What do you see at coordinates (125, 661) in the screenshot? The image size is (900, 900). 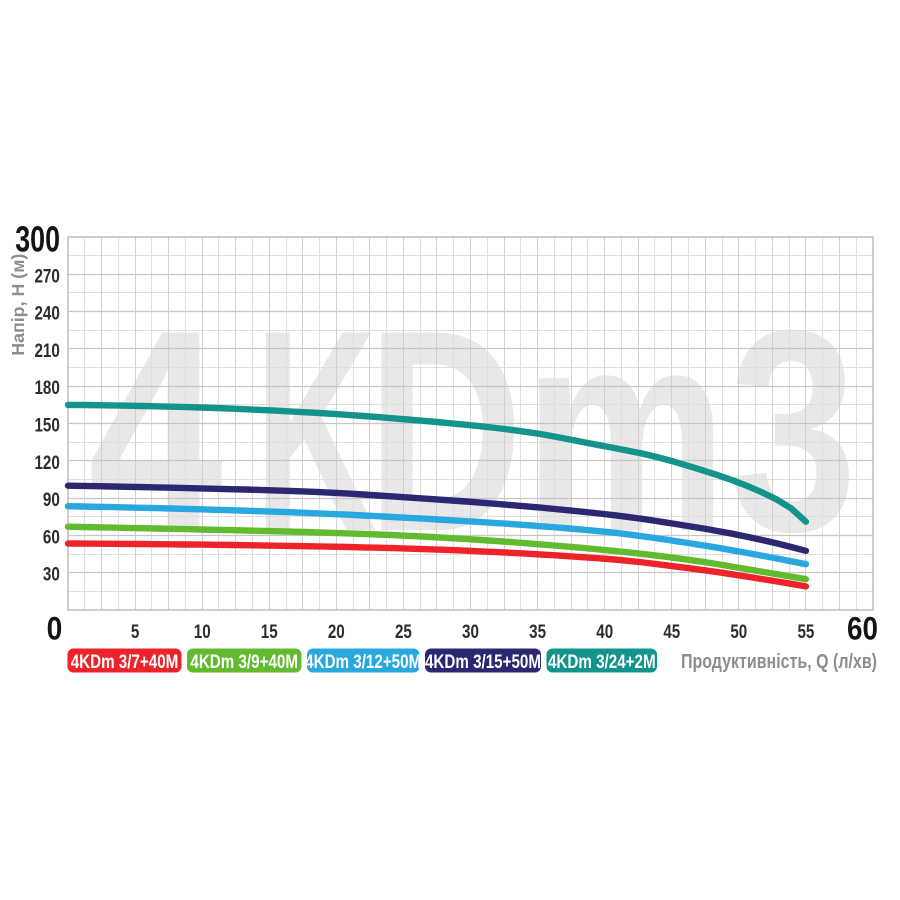 I see `svg-text: 4KDm 3/7+40M` at bounding box center [125, 661].